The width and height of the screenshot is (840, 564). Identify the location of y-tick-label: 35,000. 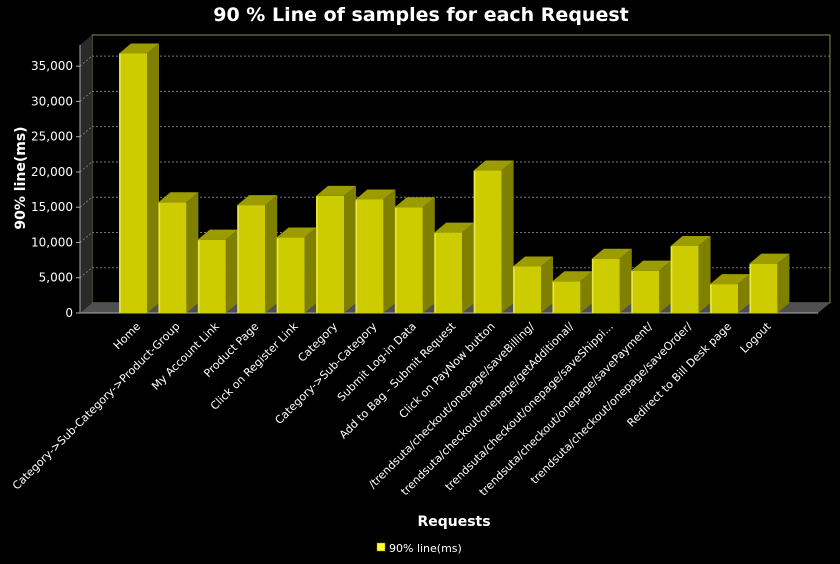
(52, 66).